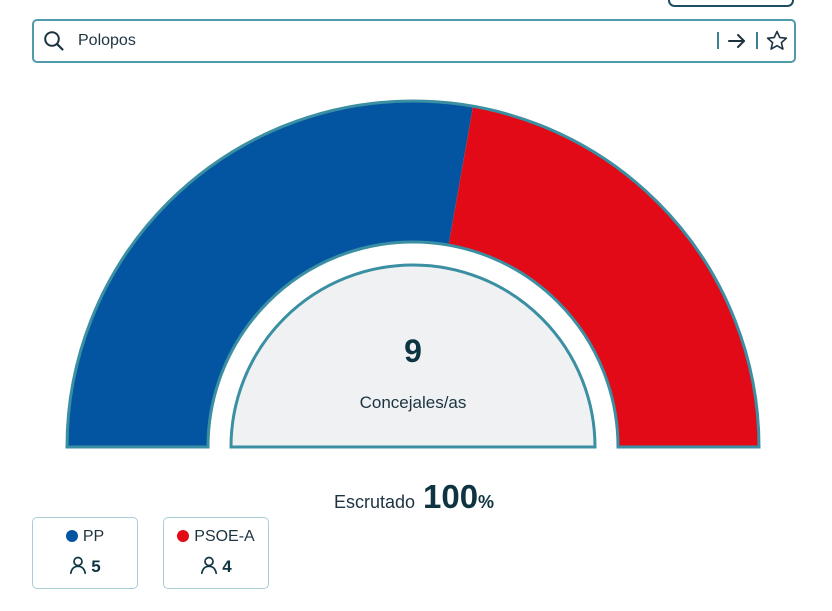 This screenshot has width=832, height=611. Describe the element at coordinates (216, 553) in the screenshot. I see `party-card-psoe-a: PSOE-A 4` at that location.